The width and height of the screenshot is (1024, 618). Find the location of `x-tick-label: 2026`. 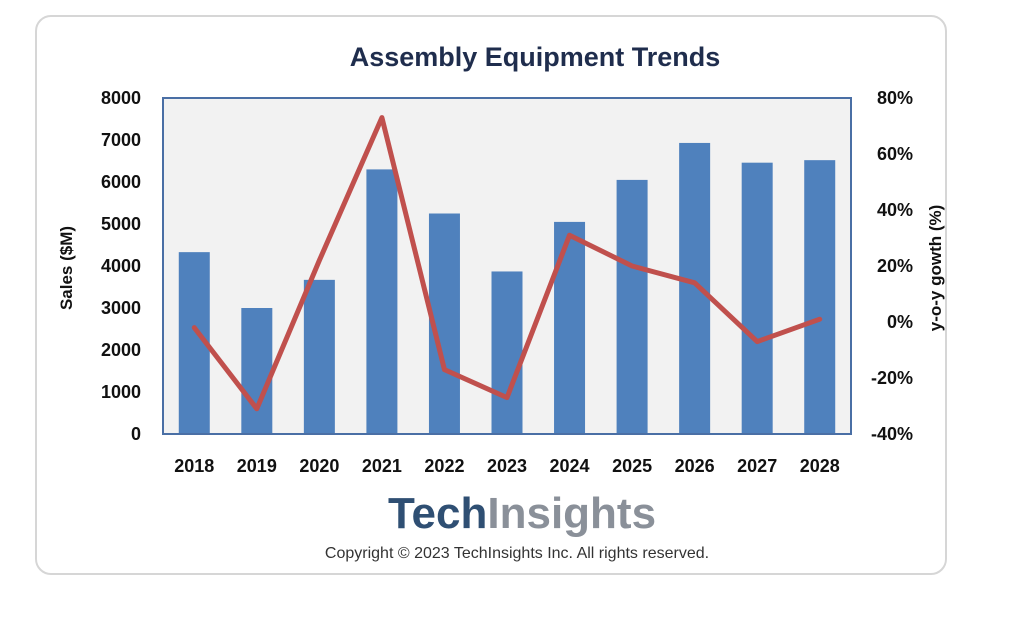

x-tick-label: 2026 is located at coordinates (695, 466).